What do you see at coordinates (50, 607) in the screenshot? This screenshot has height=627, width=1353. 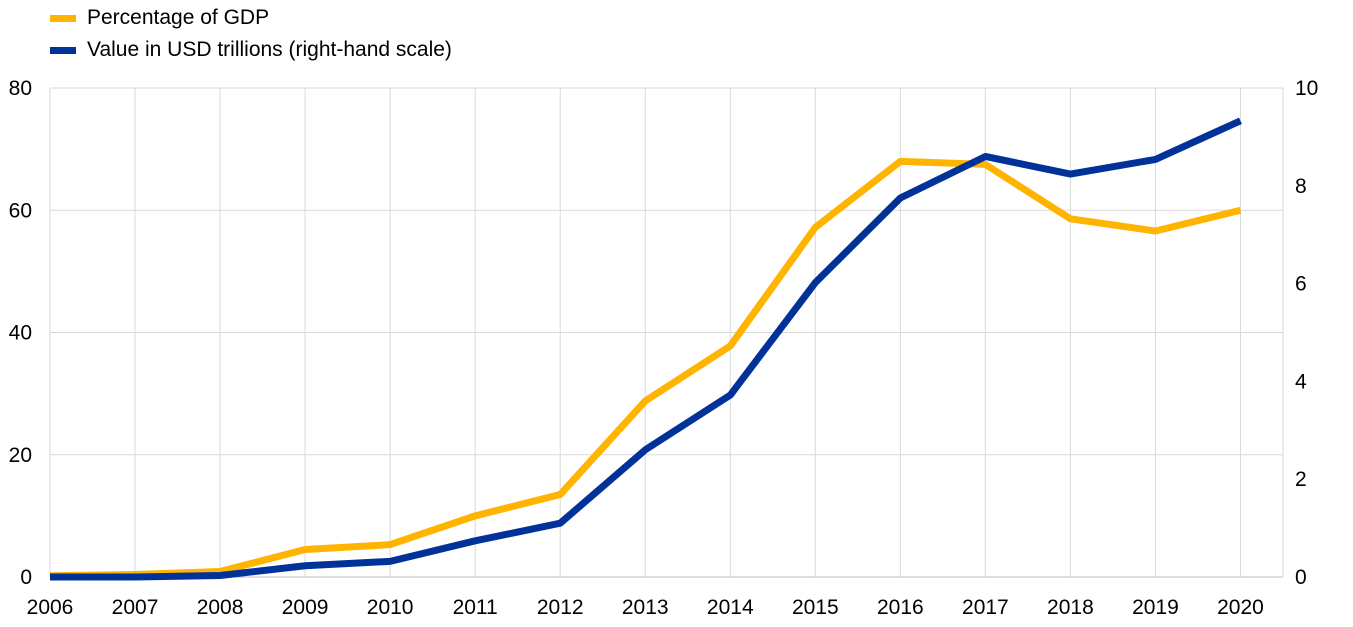 I see `x-tick-label: 2006` at bounding box center [50, 607].